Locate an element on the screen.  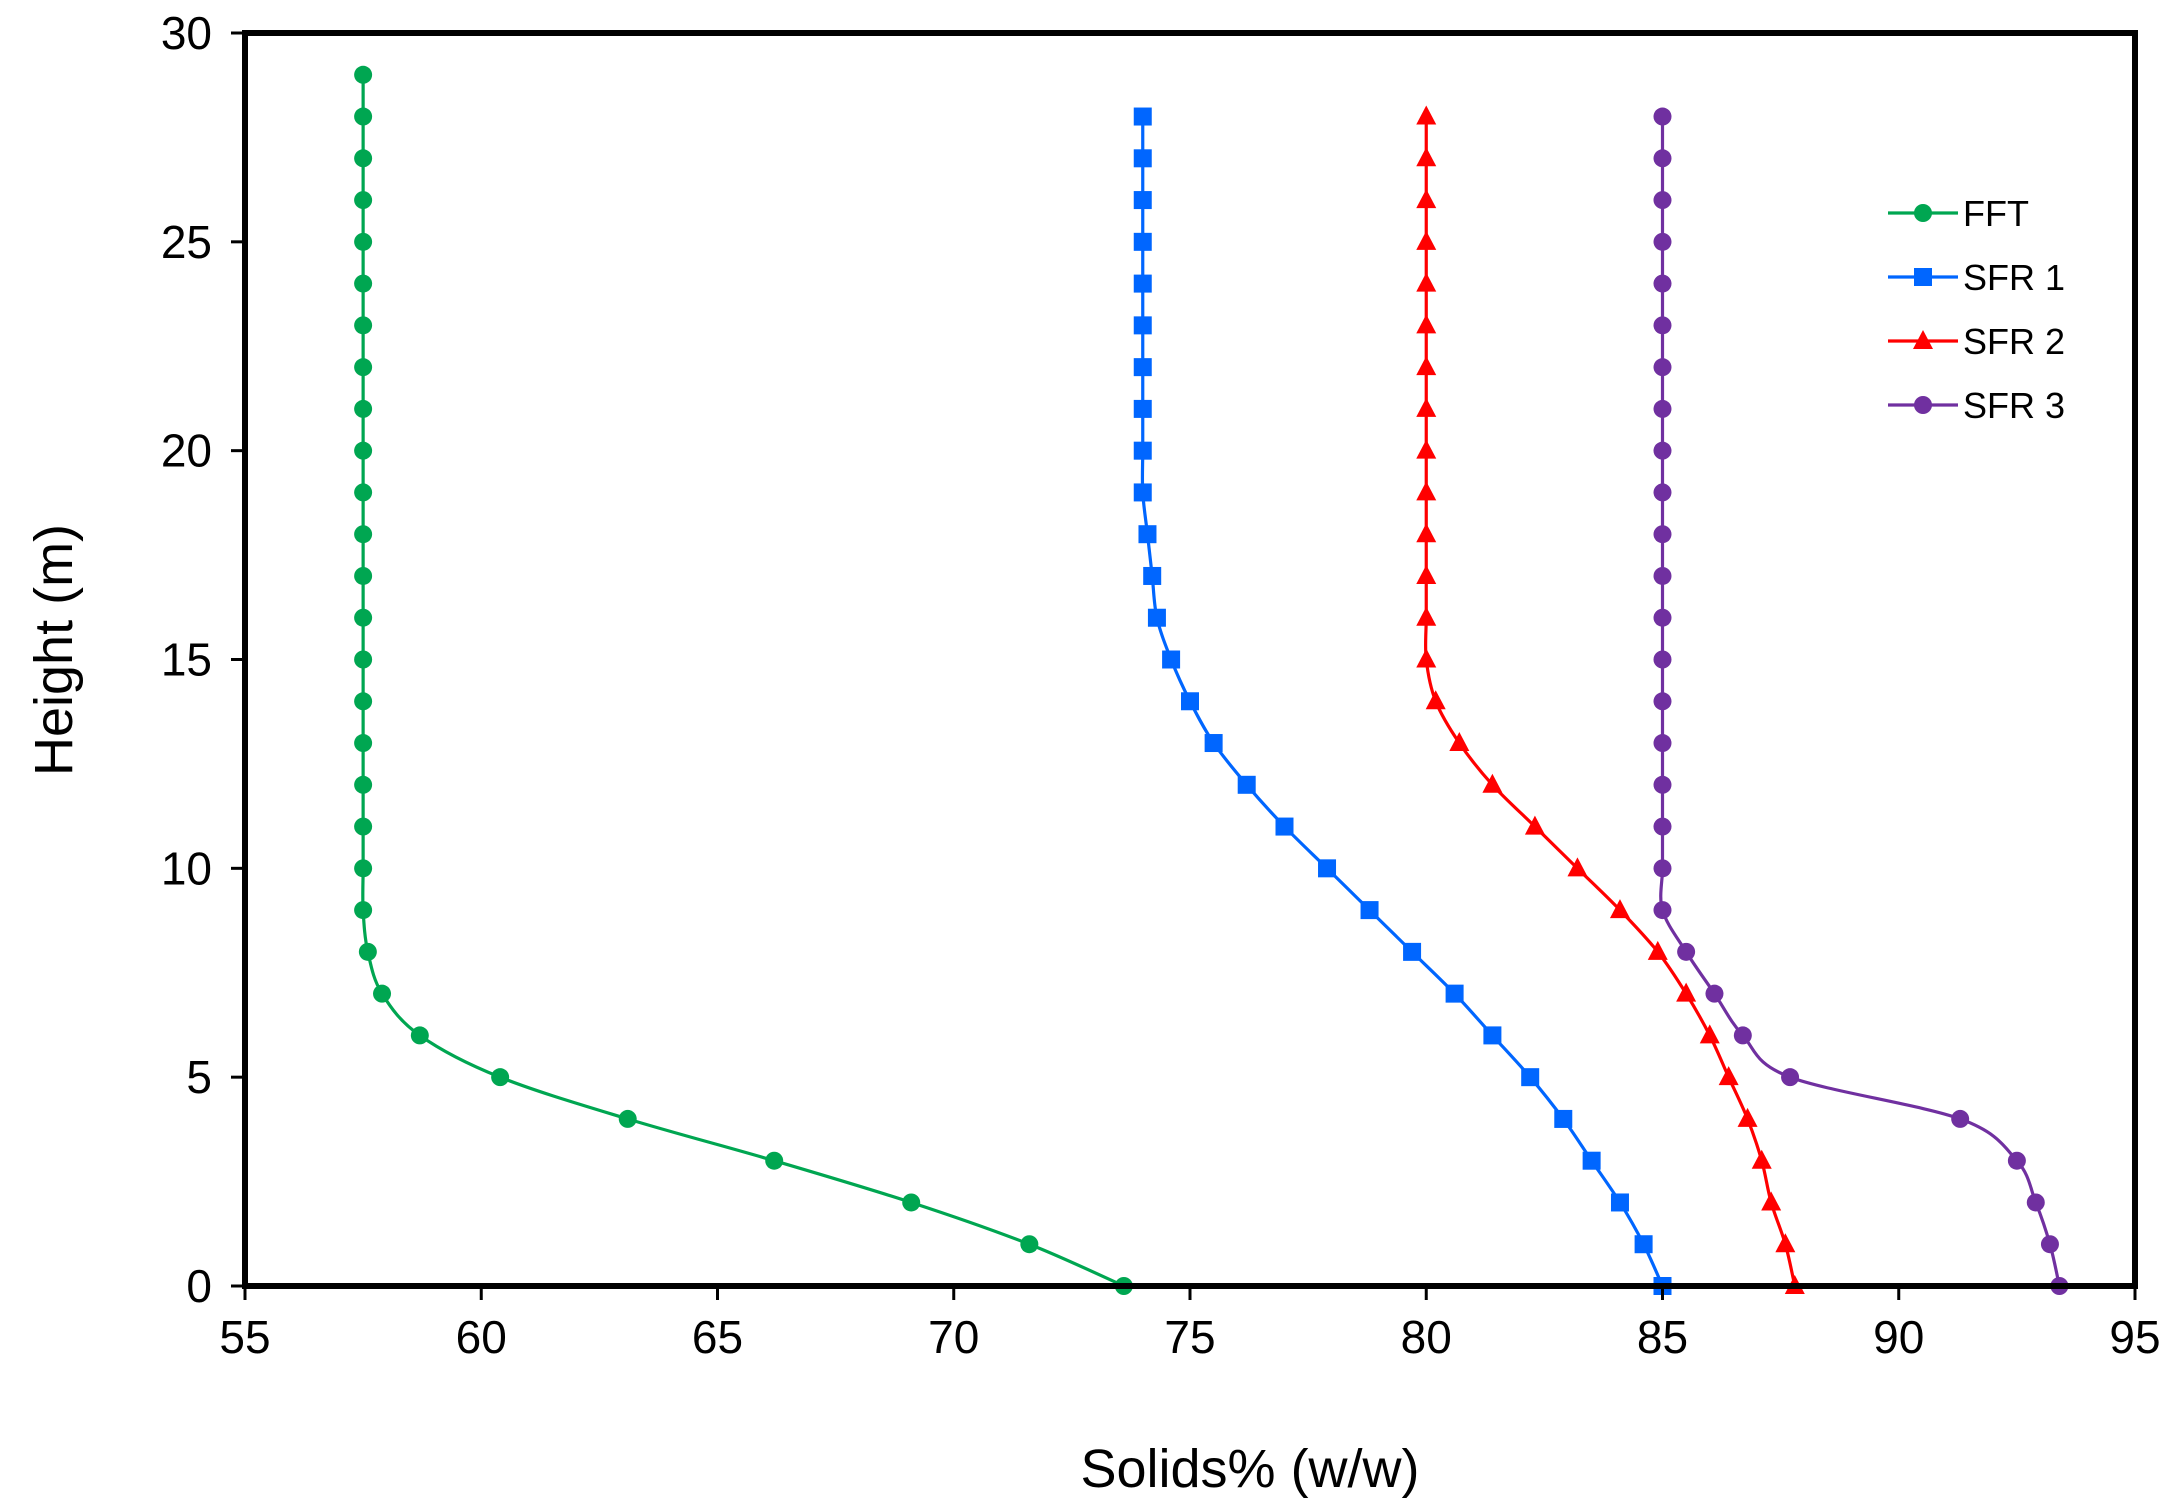
legend-entry-sfr-1: SFR 1 is located at coordinates (1976, 277).